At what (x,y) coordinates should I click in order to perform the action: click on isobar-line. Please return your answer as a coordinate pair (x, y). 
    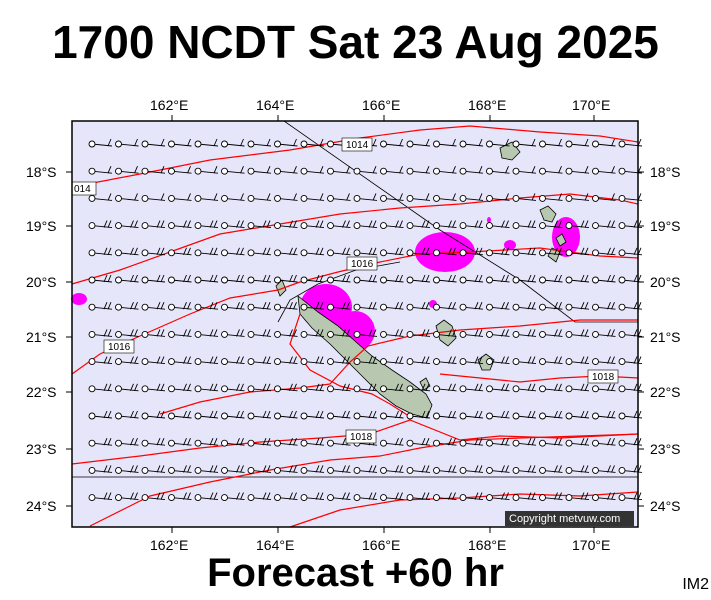
    Looking at the image, I should click on (355, 156).